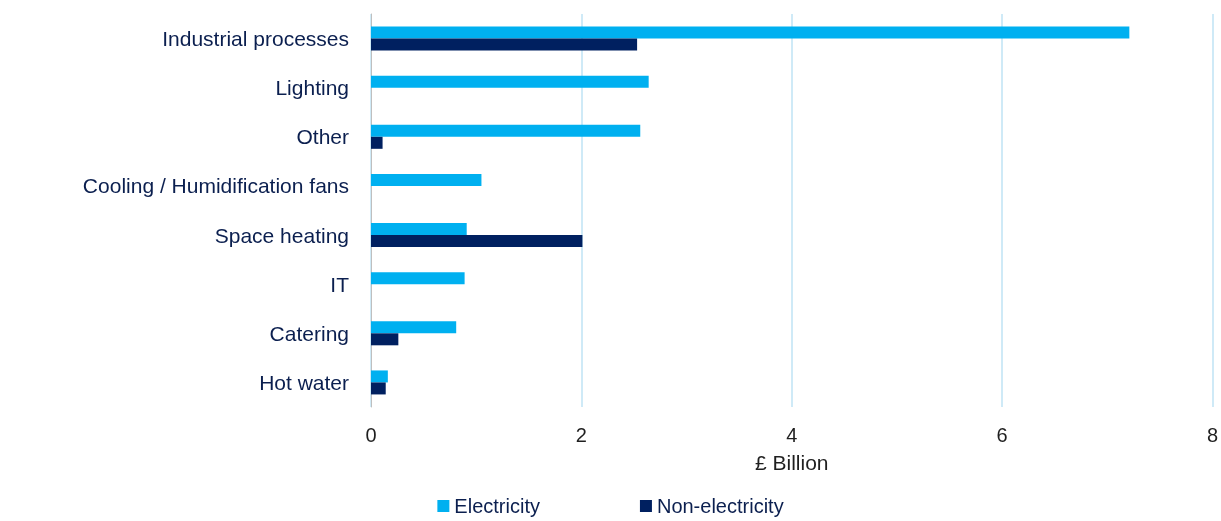  What do you see at coordinates (281, 235) in the screenshot?
I see `y-tick-label: Space heating` at bounding box center [281, 235].